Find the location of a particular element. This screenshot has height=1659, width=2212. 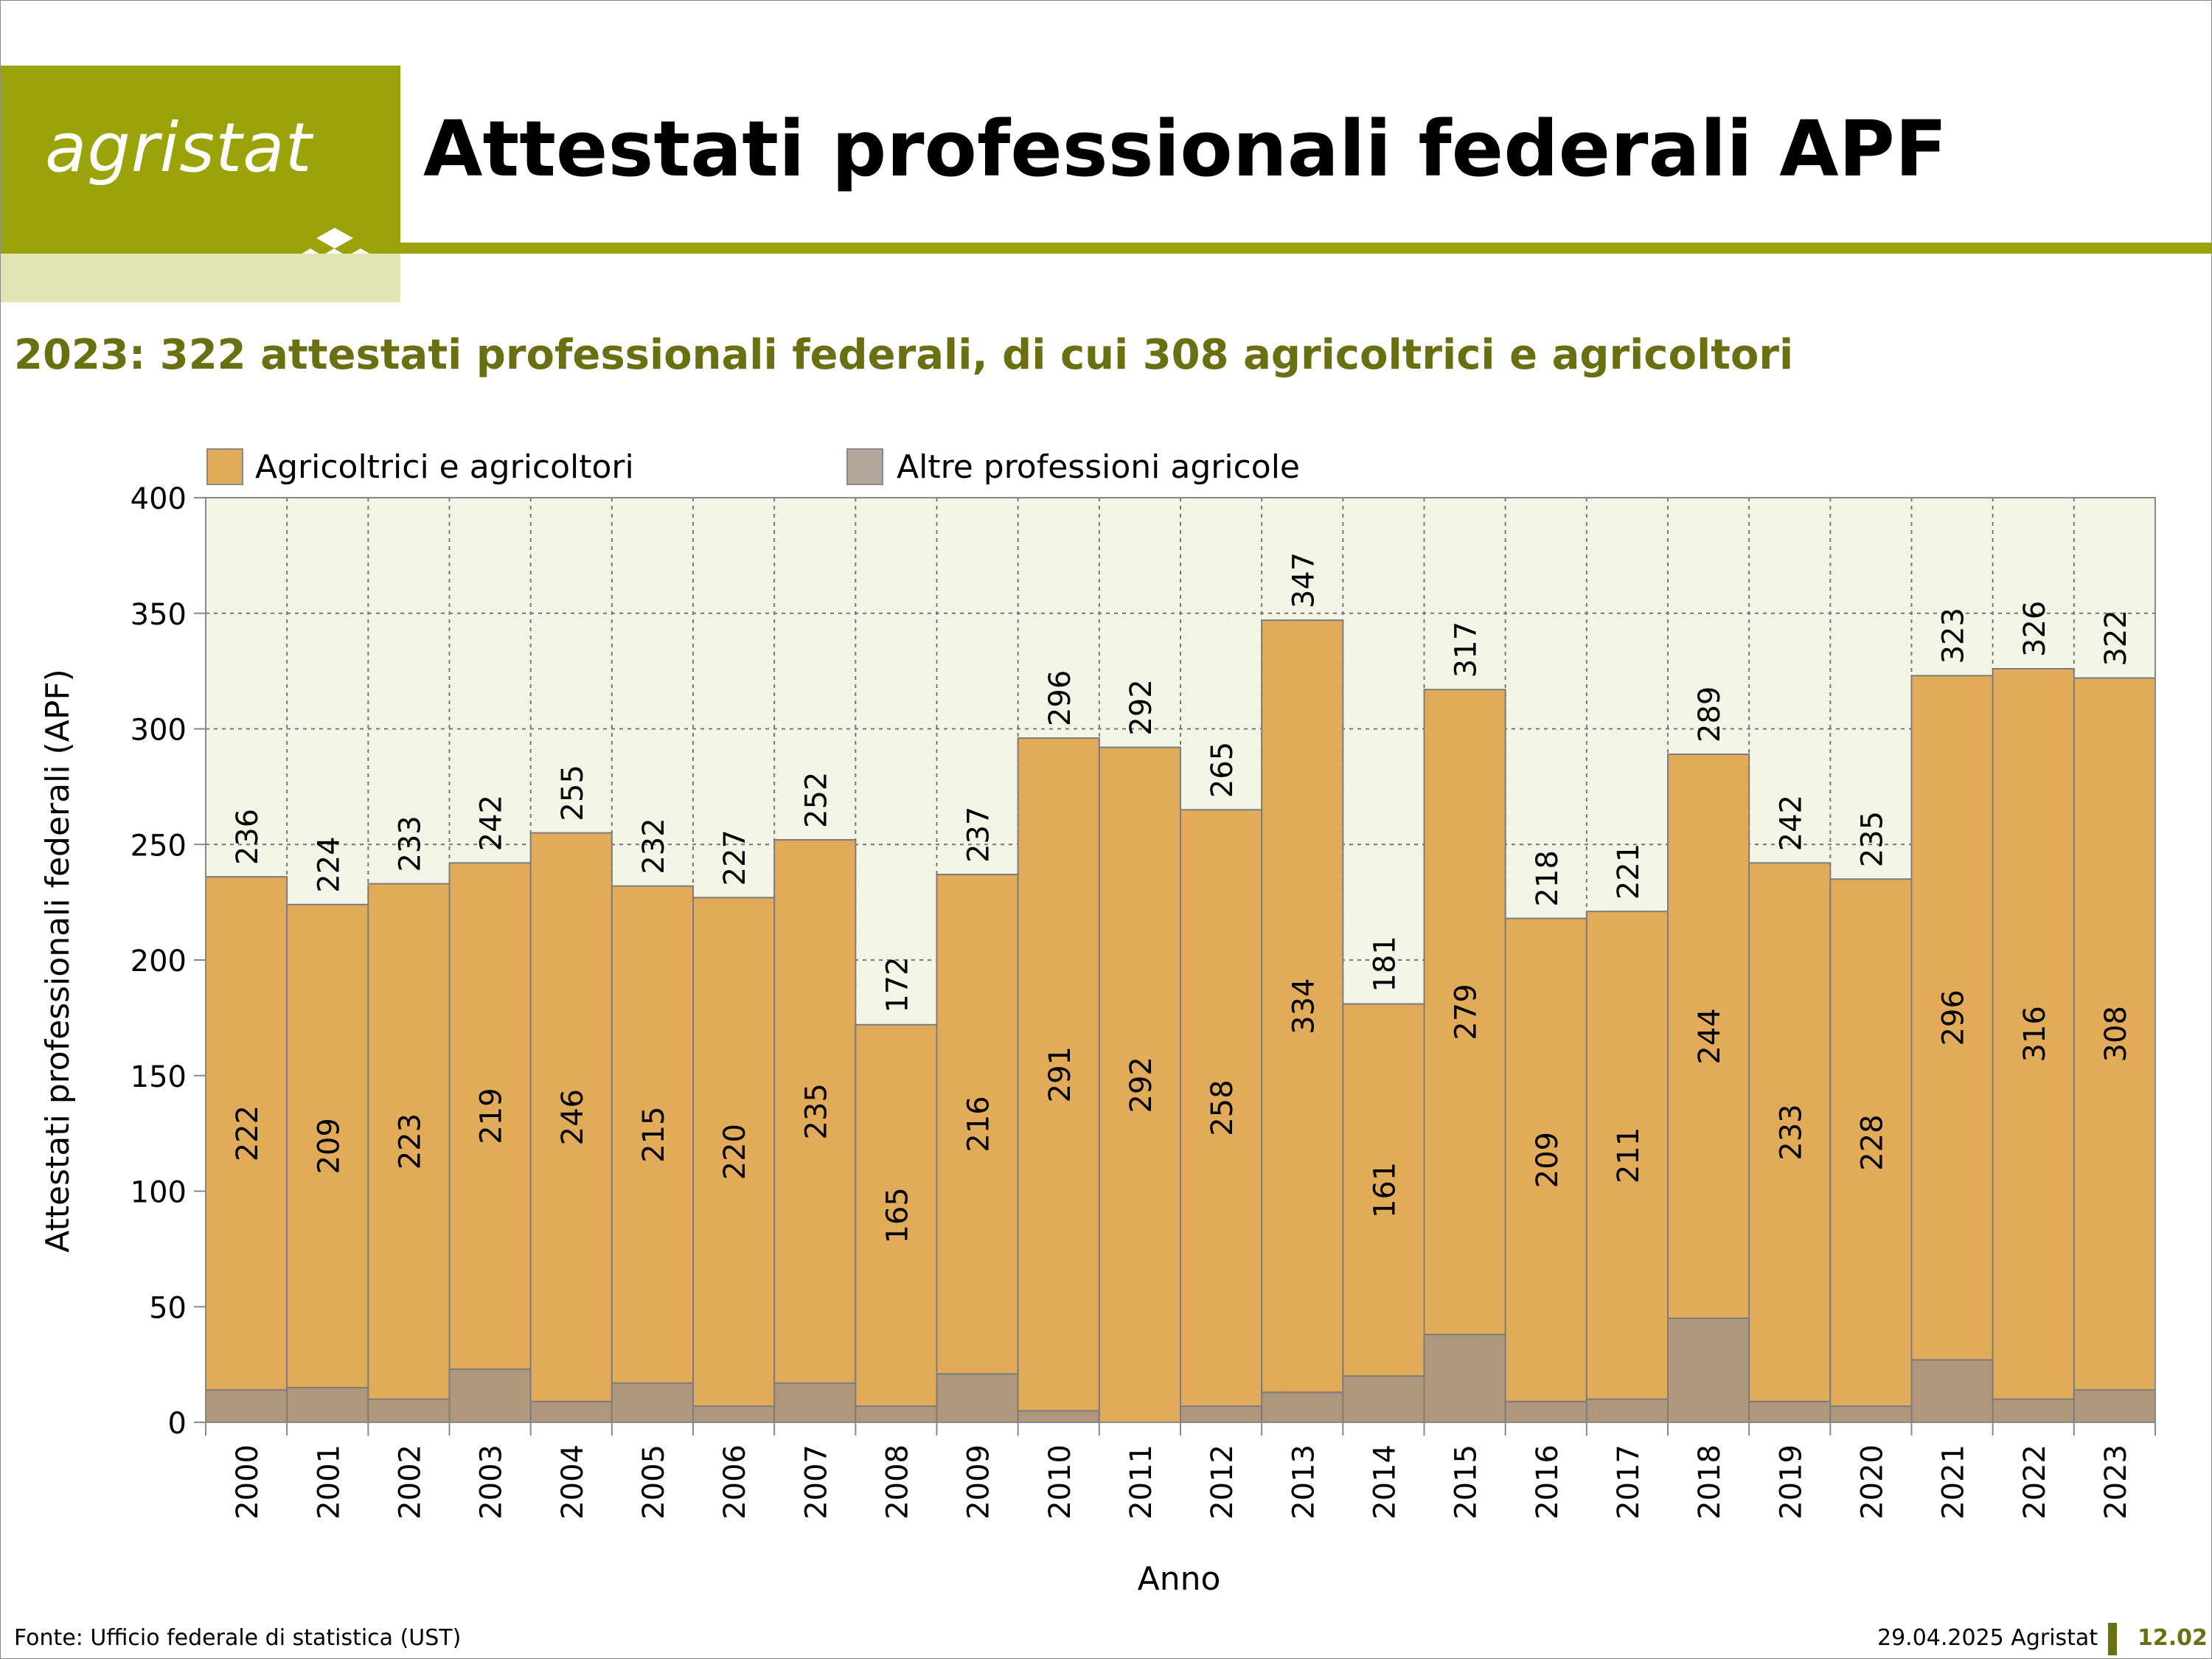

y-tick-label: 150 is located at coordinates (159, 1077).